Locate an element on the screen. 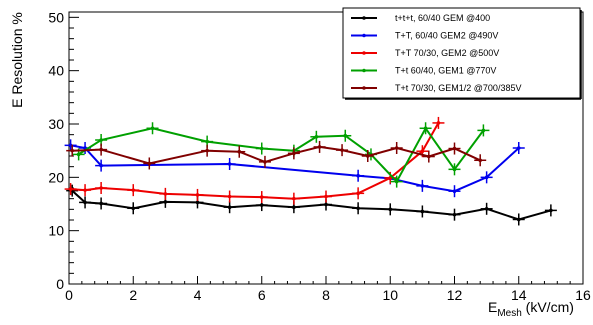  x-tick-label: 2 is located at coordinates (133, 295).